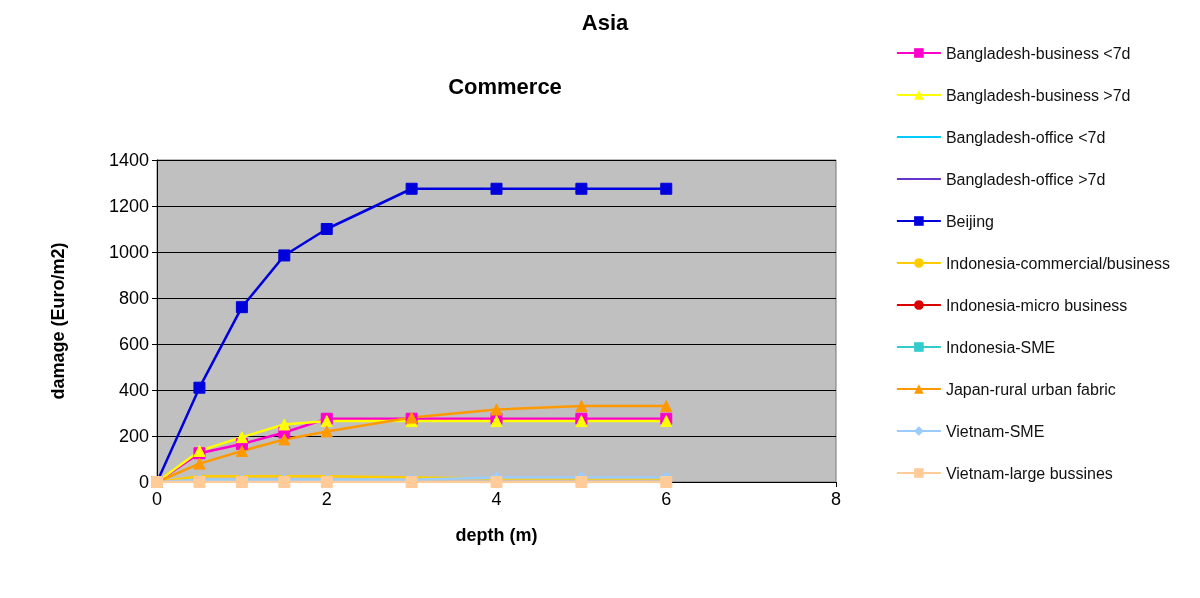 The width and height of the screenshot is (1200, 598). I want to click on legend-label: Bangladesh-business <7d, so click(1038, 53).